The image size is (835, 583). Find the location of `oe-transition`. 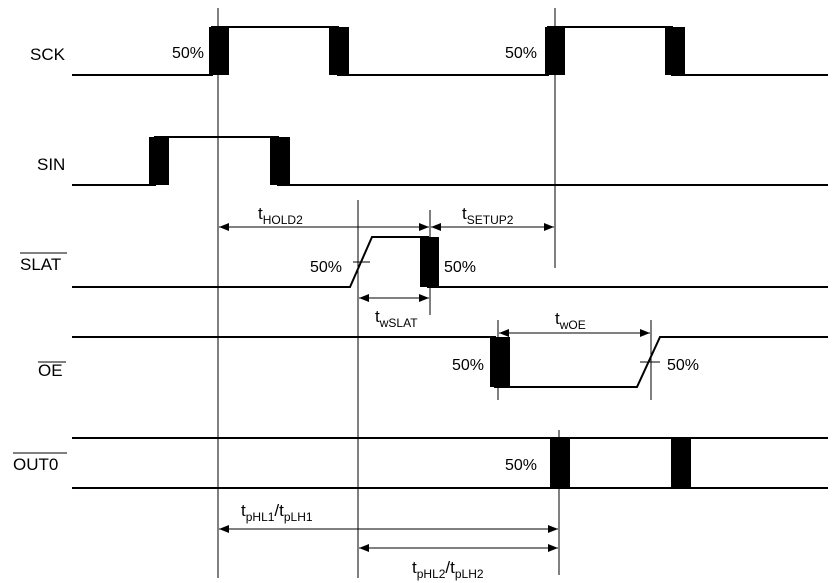

oe-transition is located at coordinates (500, 362).